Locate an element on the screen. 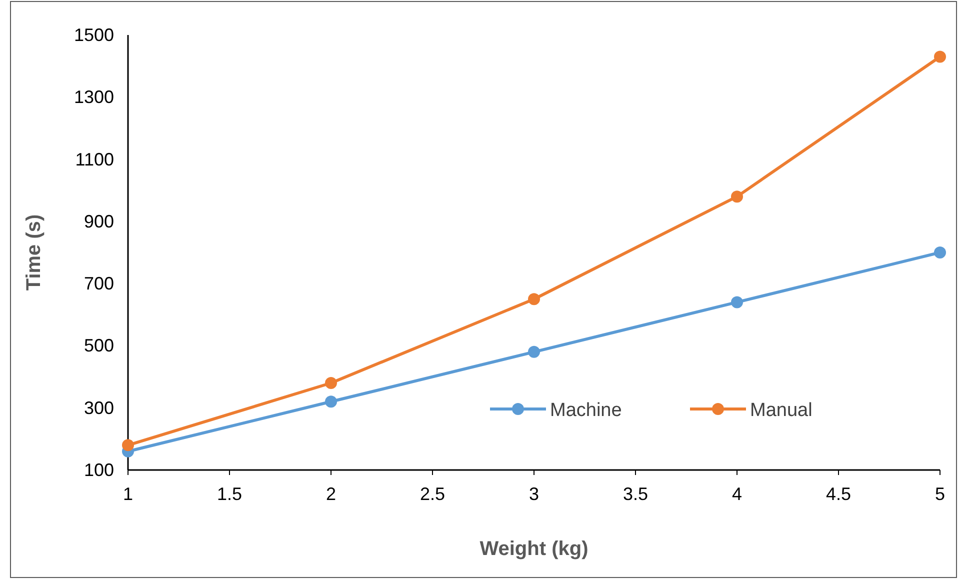  y-tick-label: 1100 is located at coordinates (94, 159).